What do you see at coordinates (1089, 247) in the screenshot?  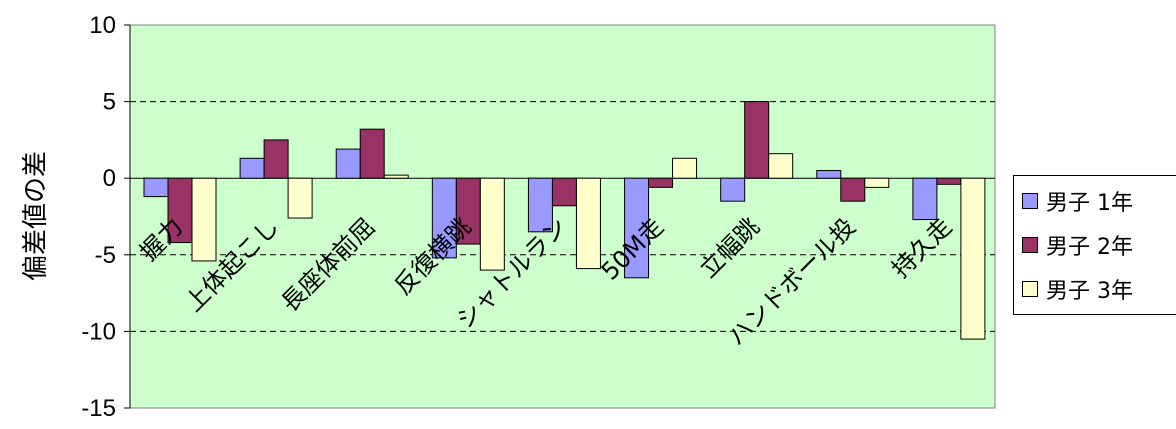 I see `legend-label-2: 男子 2年` at bounding box center [1089, 247].